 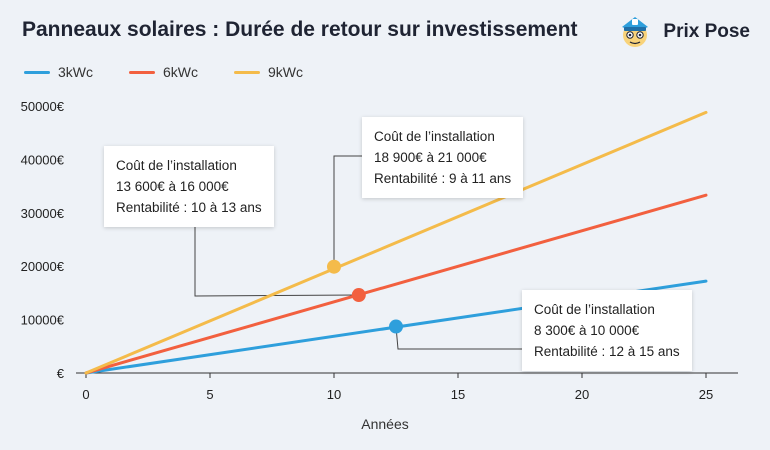 What do you see at coordinates (706, 394) in the screenshot?
I see `x-tick-label: 25` at bounding box center [706, 394].